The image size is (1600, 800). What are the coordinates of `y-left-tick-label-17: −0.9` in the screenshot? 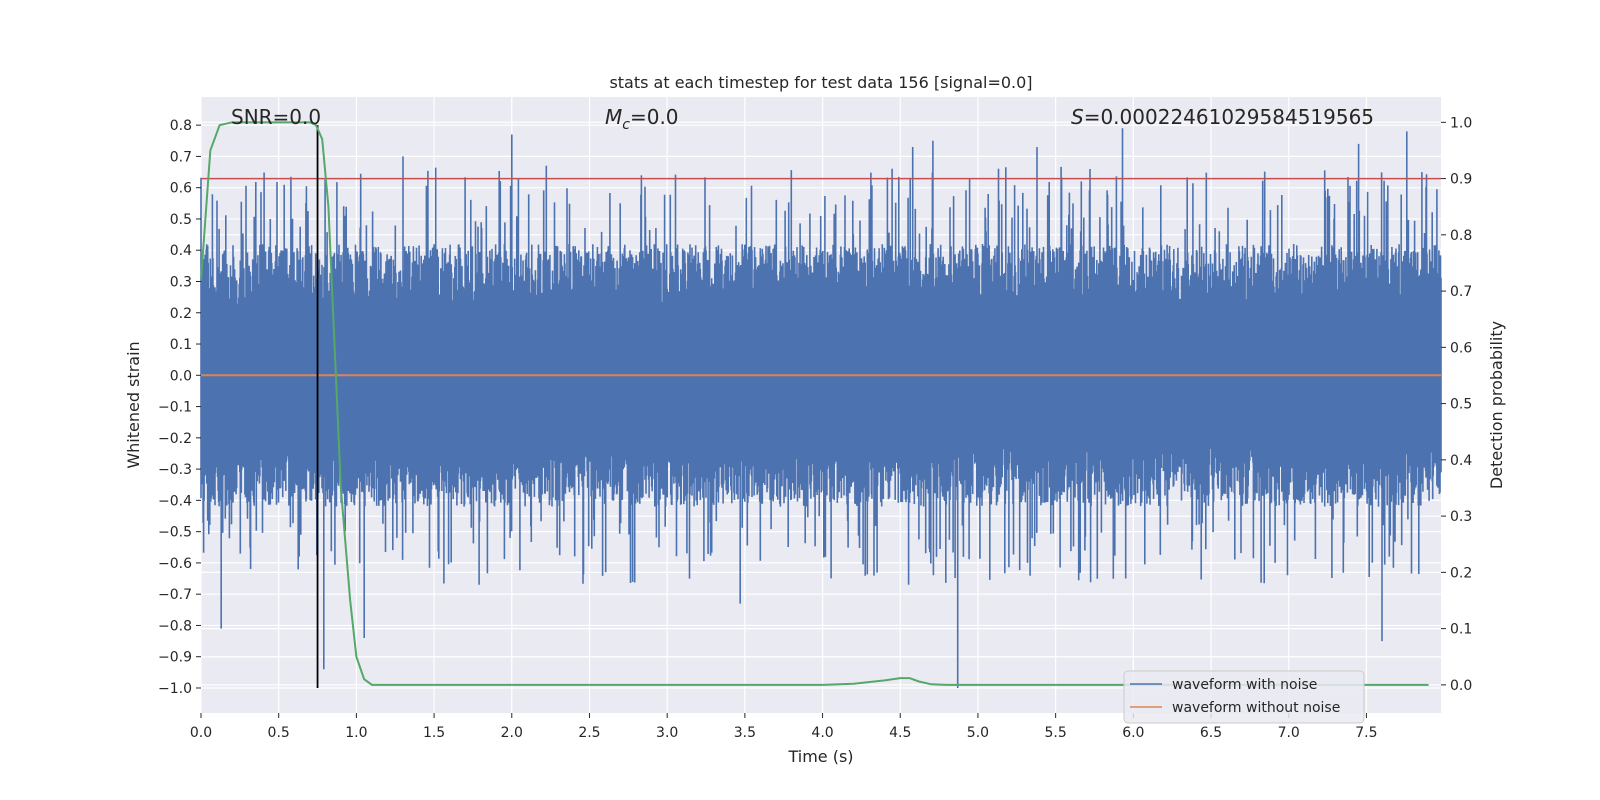 It's located at (175, 658).